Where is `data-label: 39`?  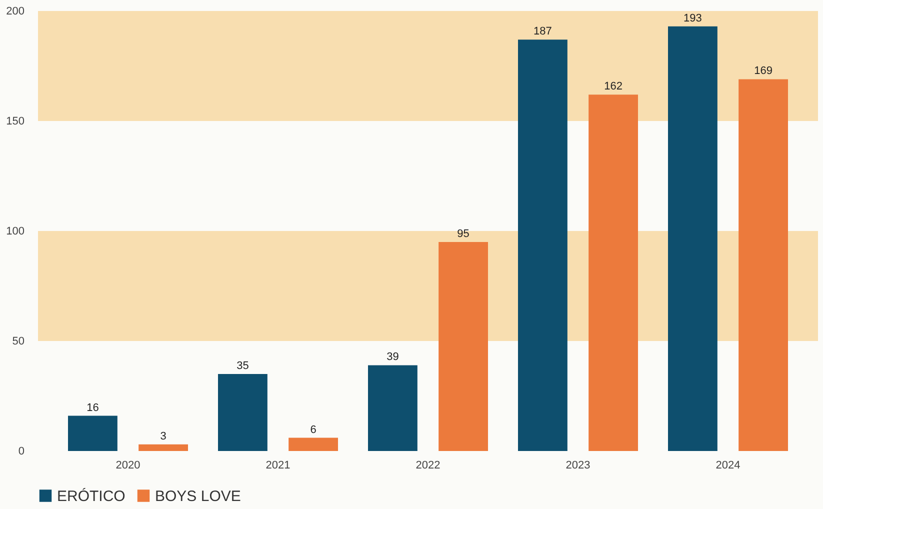 data-label: 39 is located at coordinates (392, 357).